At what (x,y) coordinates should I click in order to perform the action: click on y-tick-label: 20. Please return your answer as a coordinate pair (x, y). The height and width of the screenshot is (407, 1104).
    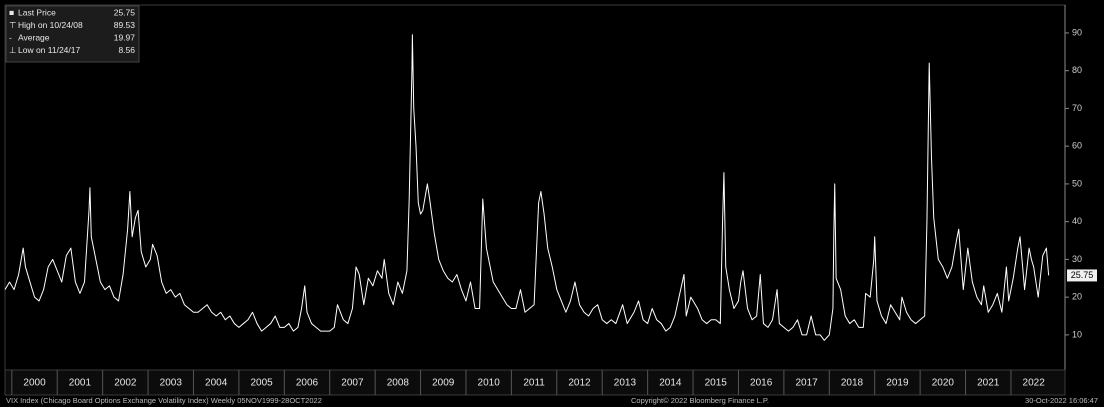
    Looking at the image, I should click on (1077, 297).